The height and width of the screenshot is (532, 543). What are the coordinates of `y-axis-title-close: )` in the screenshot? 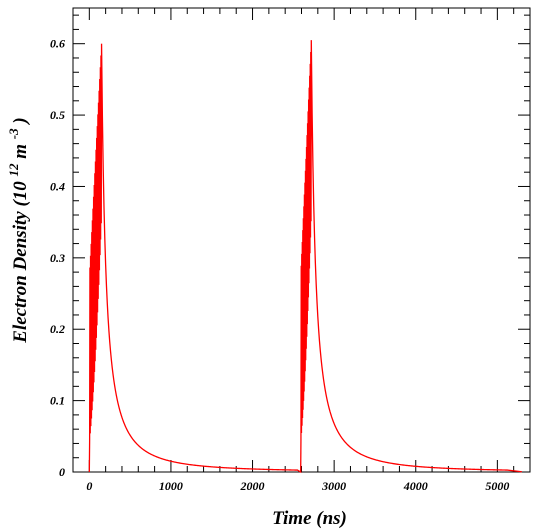 It's located at (20, 121).